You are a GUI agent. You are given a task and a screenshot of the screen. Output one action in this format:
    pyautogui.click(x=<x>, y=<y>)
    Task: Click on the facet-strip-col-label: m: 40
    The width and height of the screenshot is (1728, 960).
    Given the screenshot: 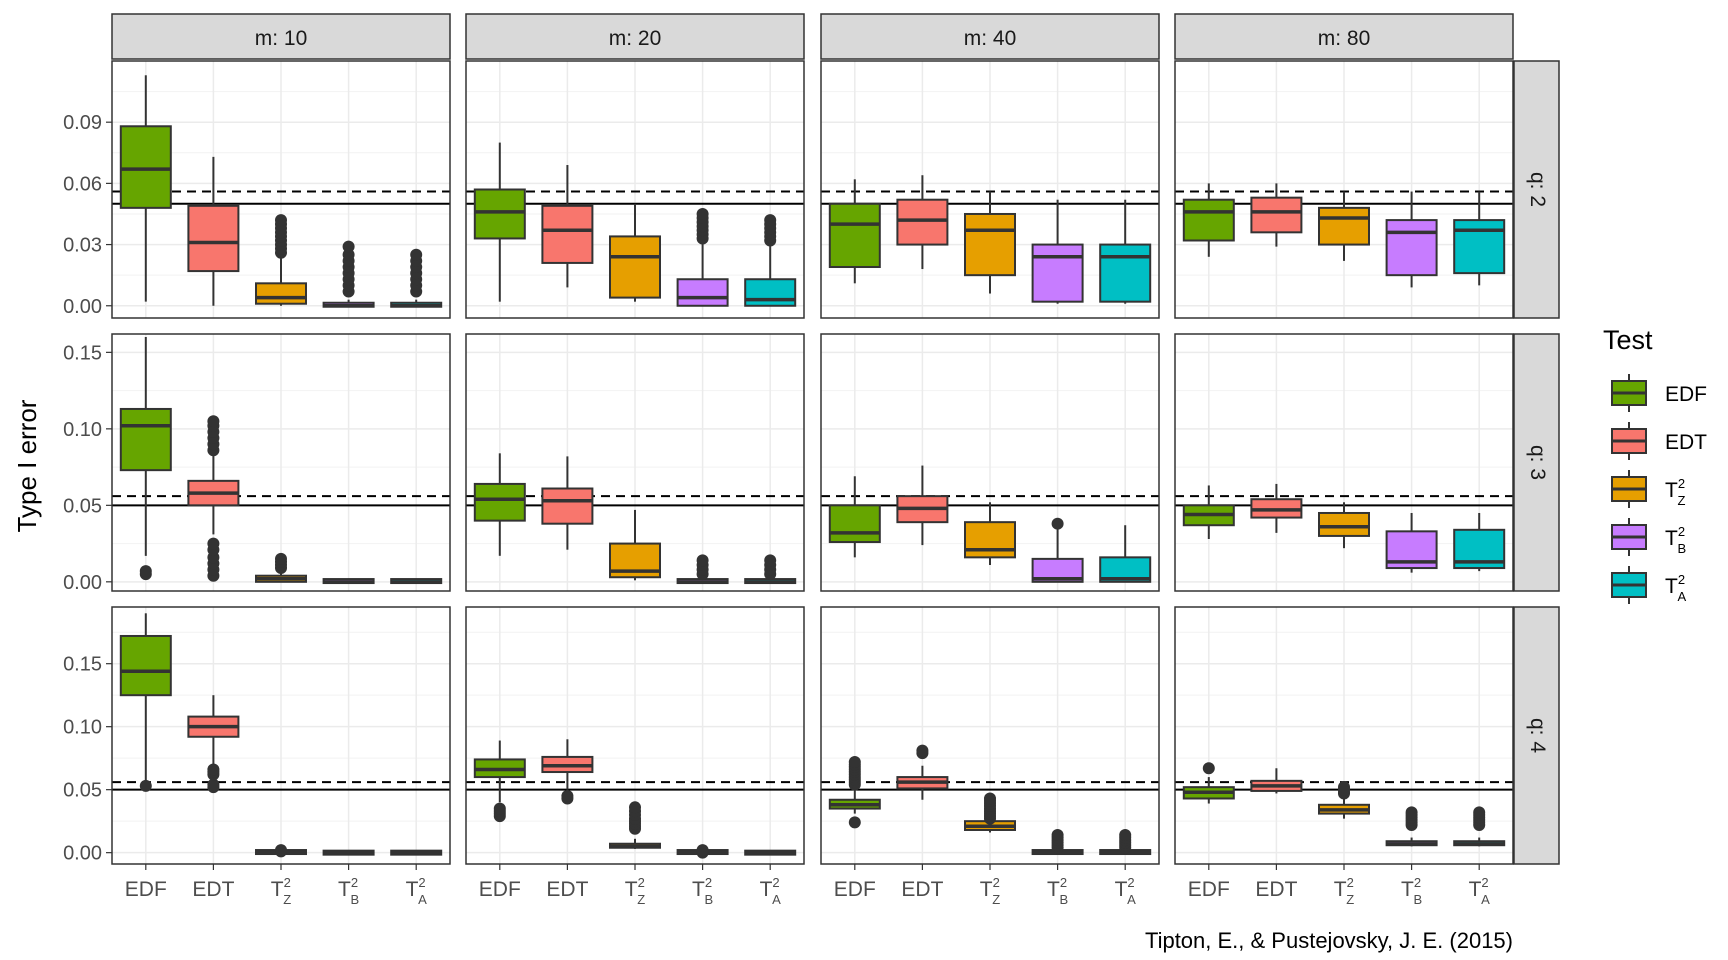 What is the action you would take?
    pyautogui.click(x=990, y=38)
    